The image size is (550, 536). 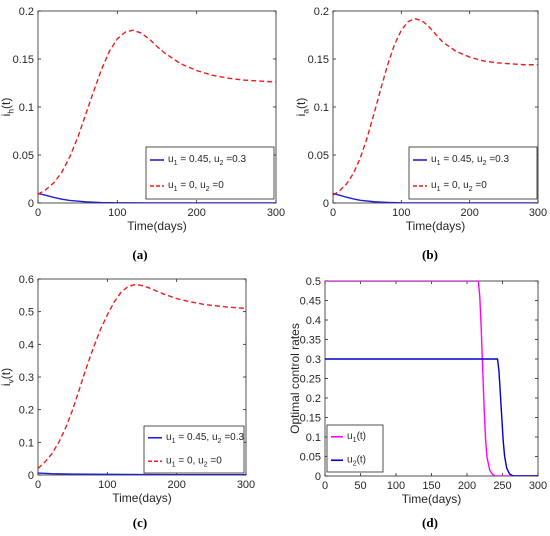 I want to click on y-axis-label: iv(t), so click(x=8, y=377).